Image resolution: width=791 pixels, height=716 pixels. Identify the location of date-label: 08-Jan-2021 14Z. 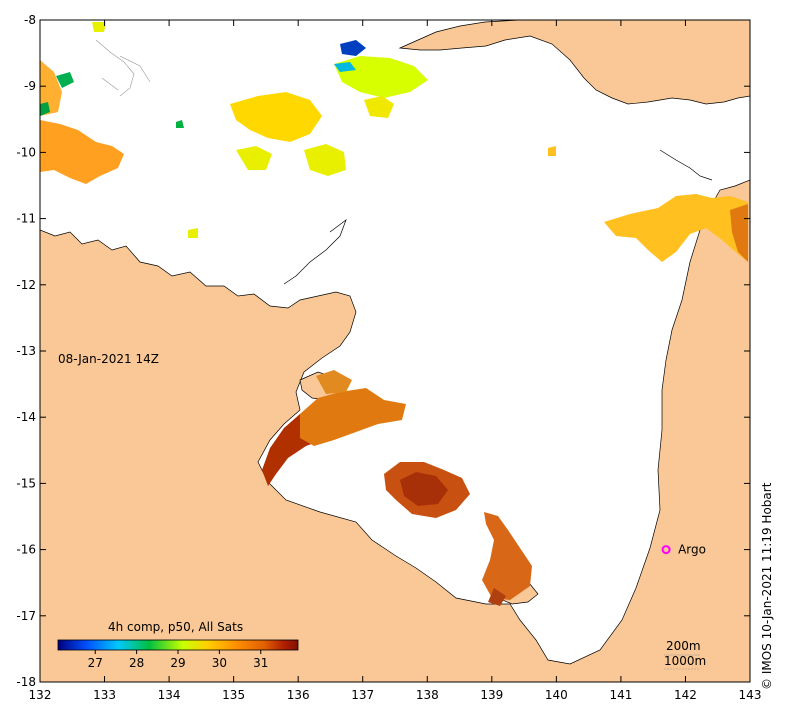
(108, 359).